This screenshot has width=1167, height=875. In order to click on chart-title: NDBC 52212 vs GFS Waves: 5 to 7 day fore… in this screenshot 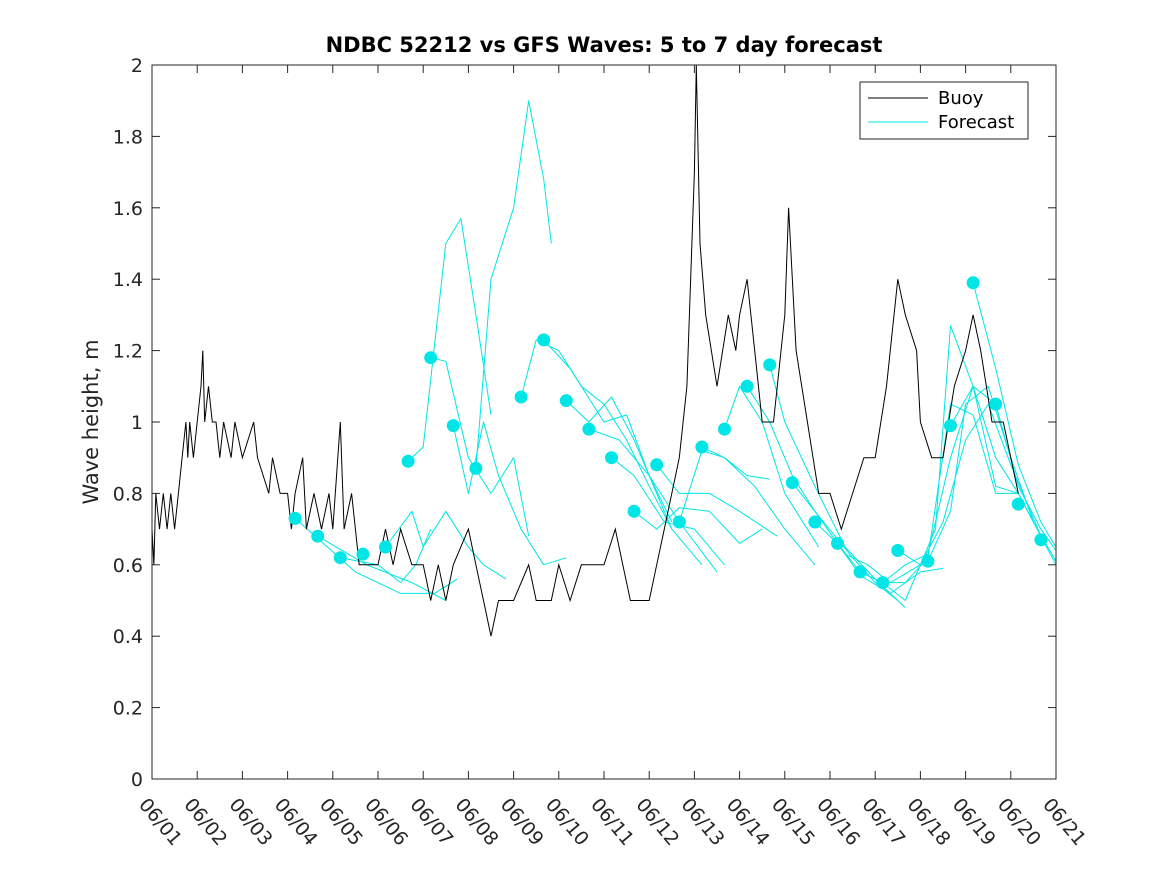, I will do `click(604, 45)`.